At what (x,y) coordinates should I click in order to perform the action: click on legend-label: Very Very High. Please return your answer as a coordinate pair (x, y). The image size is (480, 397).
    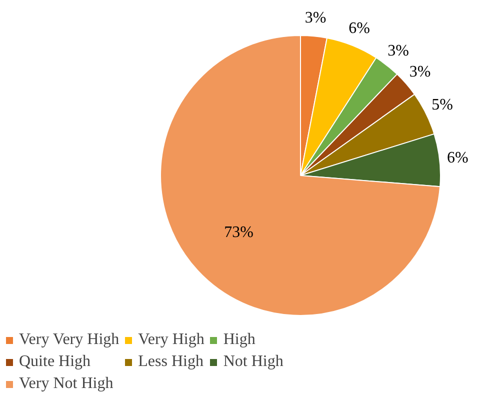
    Looking at the image, I should click on (69, 340).